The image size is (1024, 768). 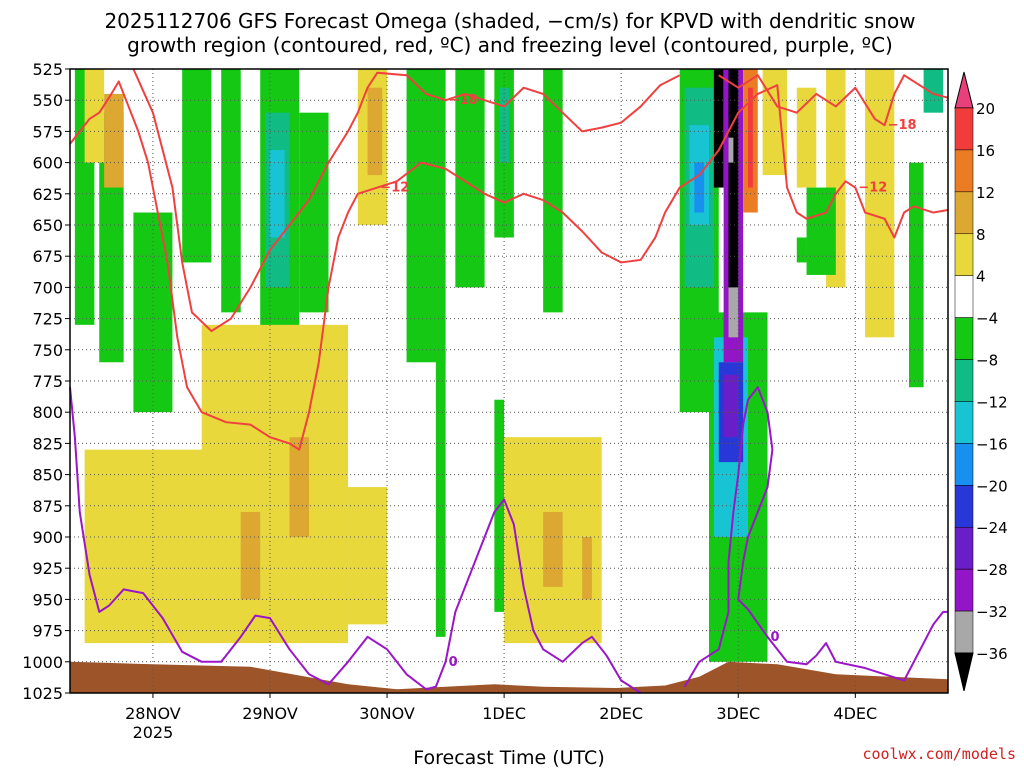 What do you see at coordinates (992, 654) in the screenshot?
I see `colorbar-label: −36` at bounding box center [992, 654].